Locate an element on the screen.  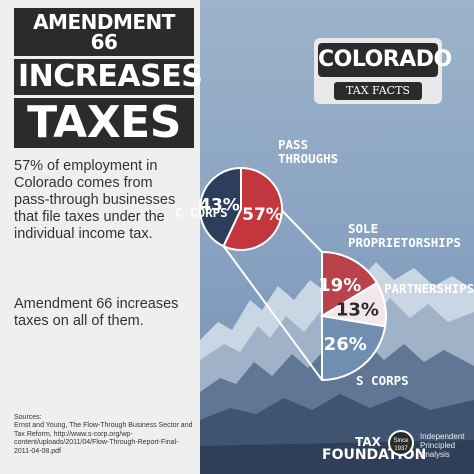
pie-chart-pass-through-breakdown: 19% 13% 26% is located at coordinates (352, 316).